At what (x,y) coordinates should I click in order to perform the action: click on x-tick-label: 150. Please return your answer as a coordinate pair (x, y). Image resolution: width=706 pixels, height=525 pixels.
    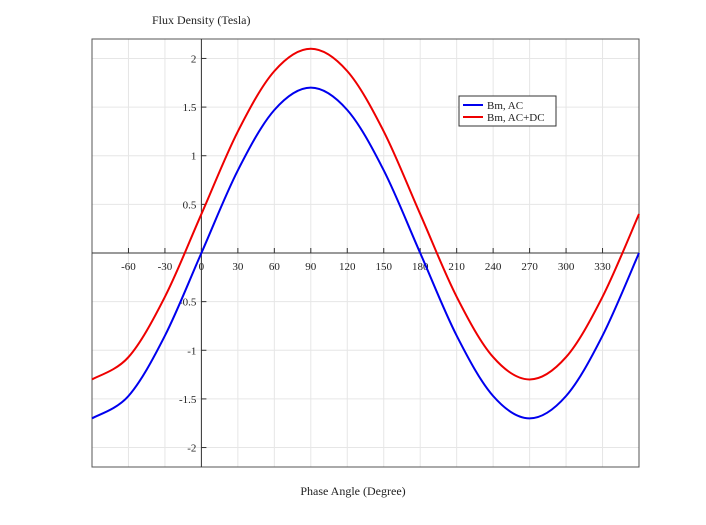
    Looking at the image, I should click on (383, 267).